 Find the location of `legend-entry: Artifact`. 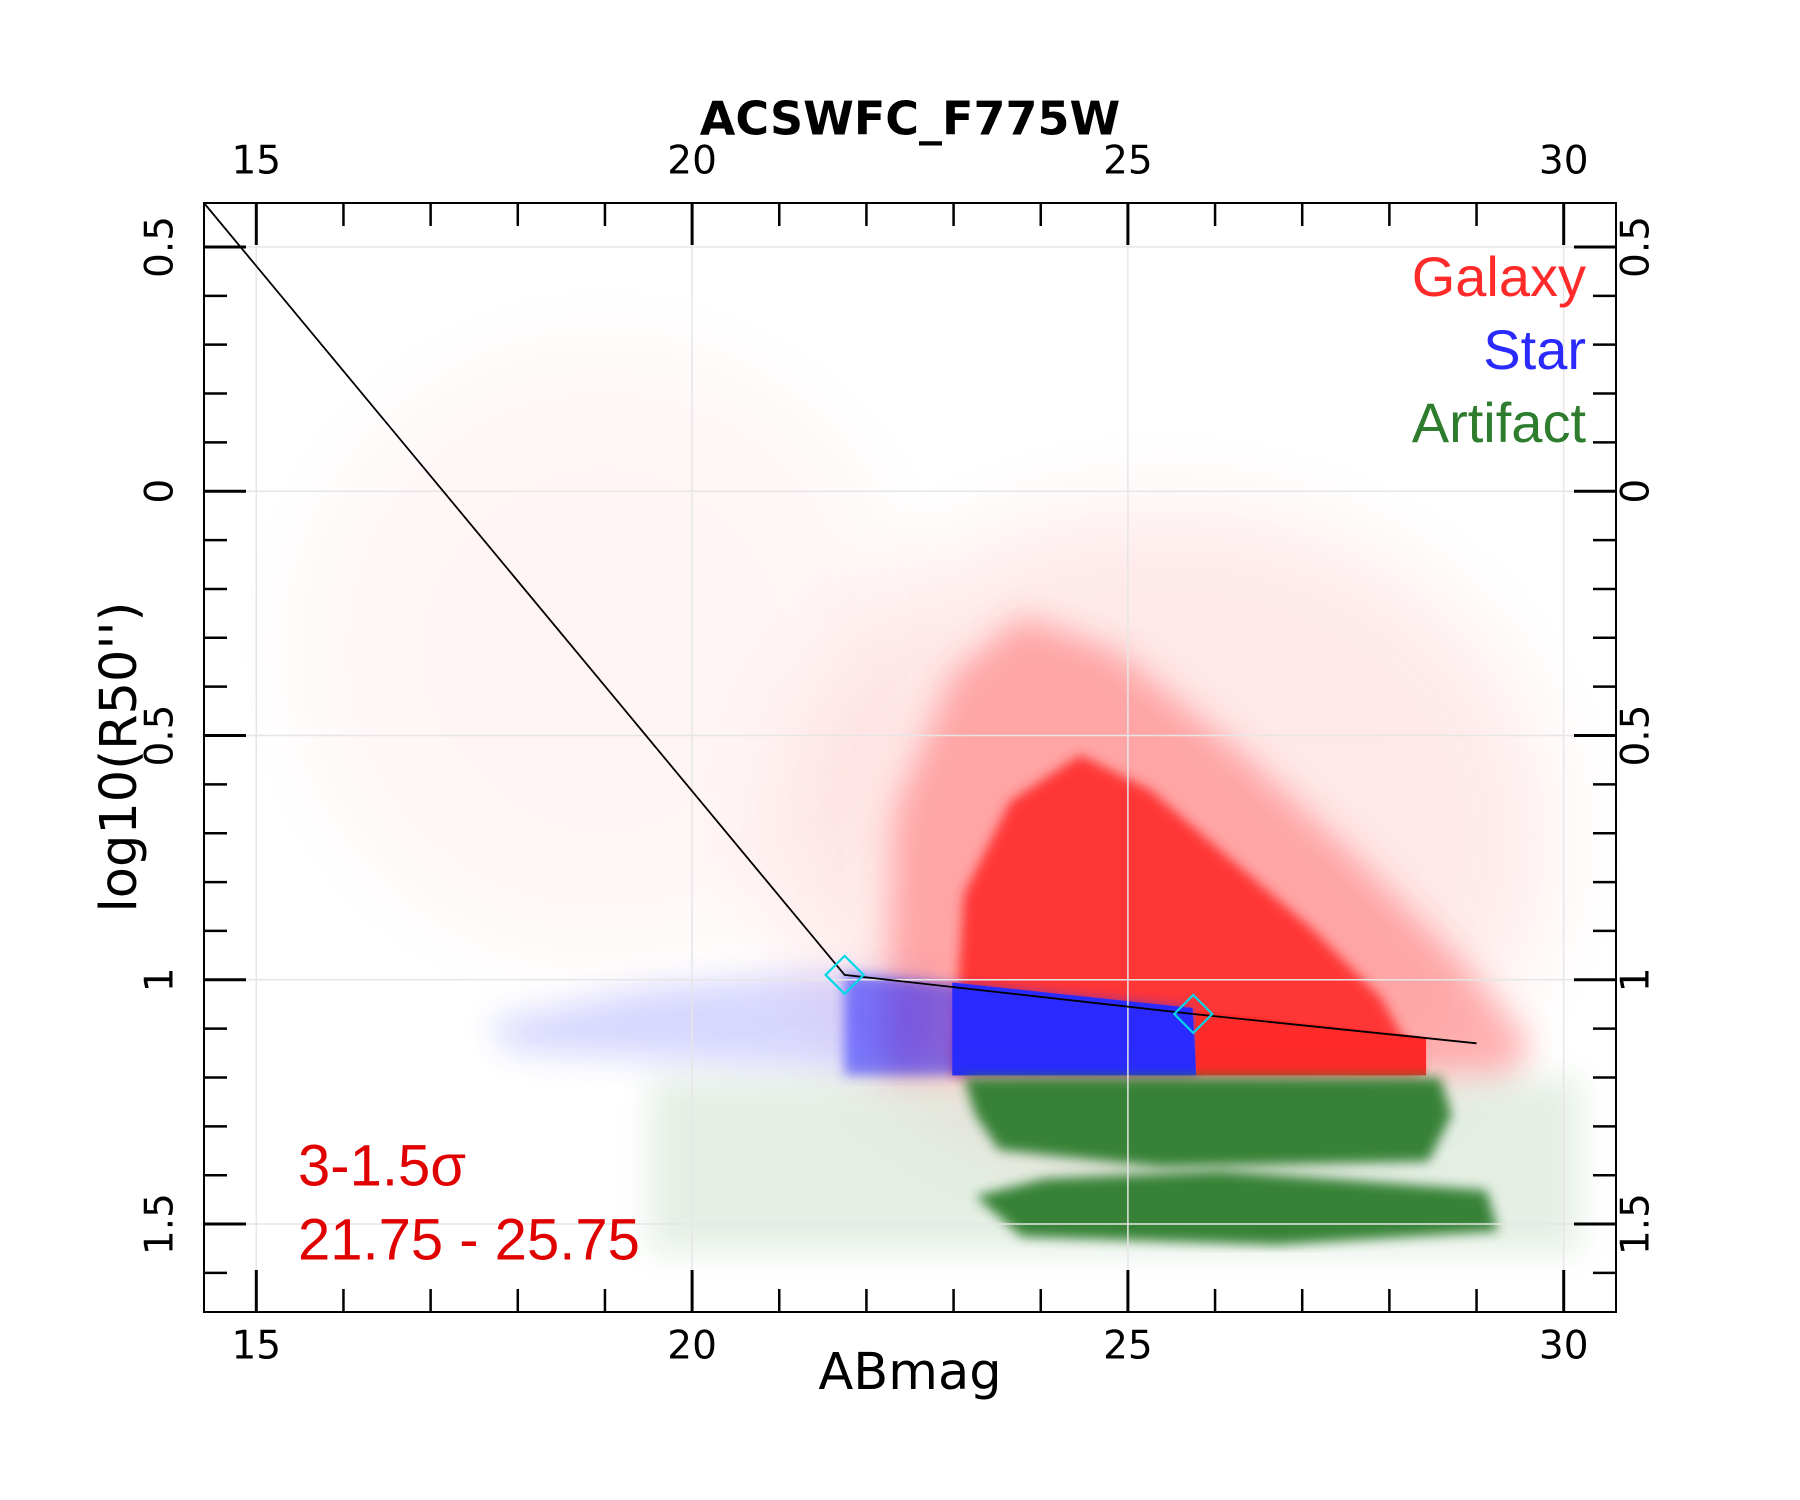

legend-entry: Artifact is located at coordinates (1499, 422).